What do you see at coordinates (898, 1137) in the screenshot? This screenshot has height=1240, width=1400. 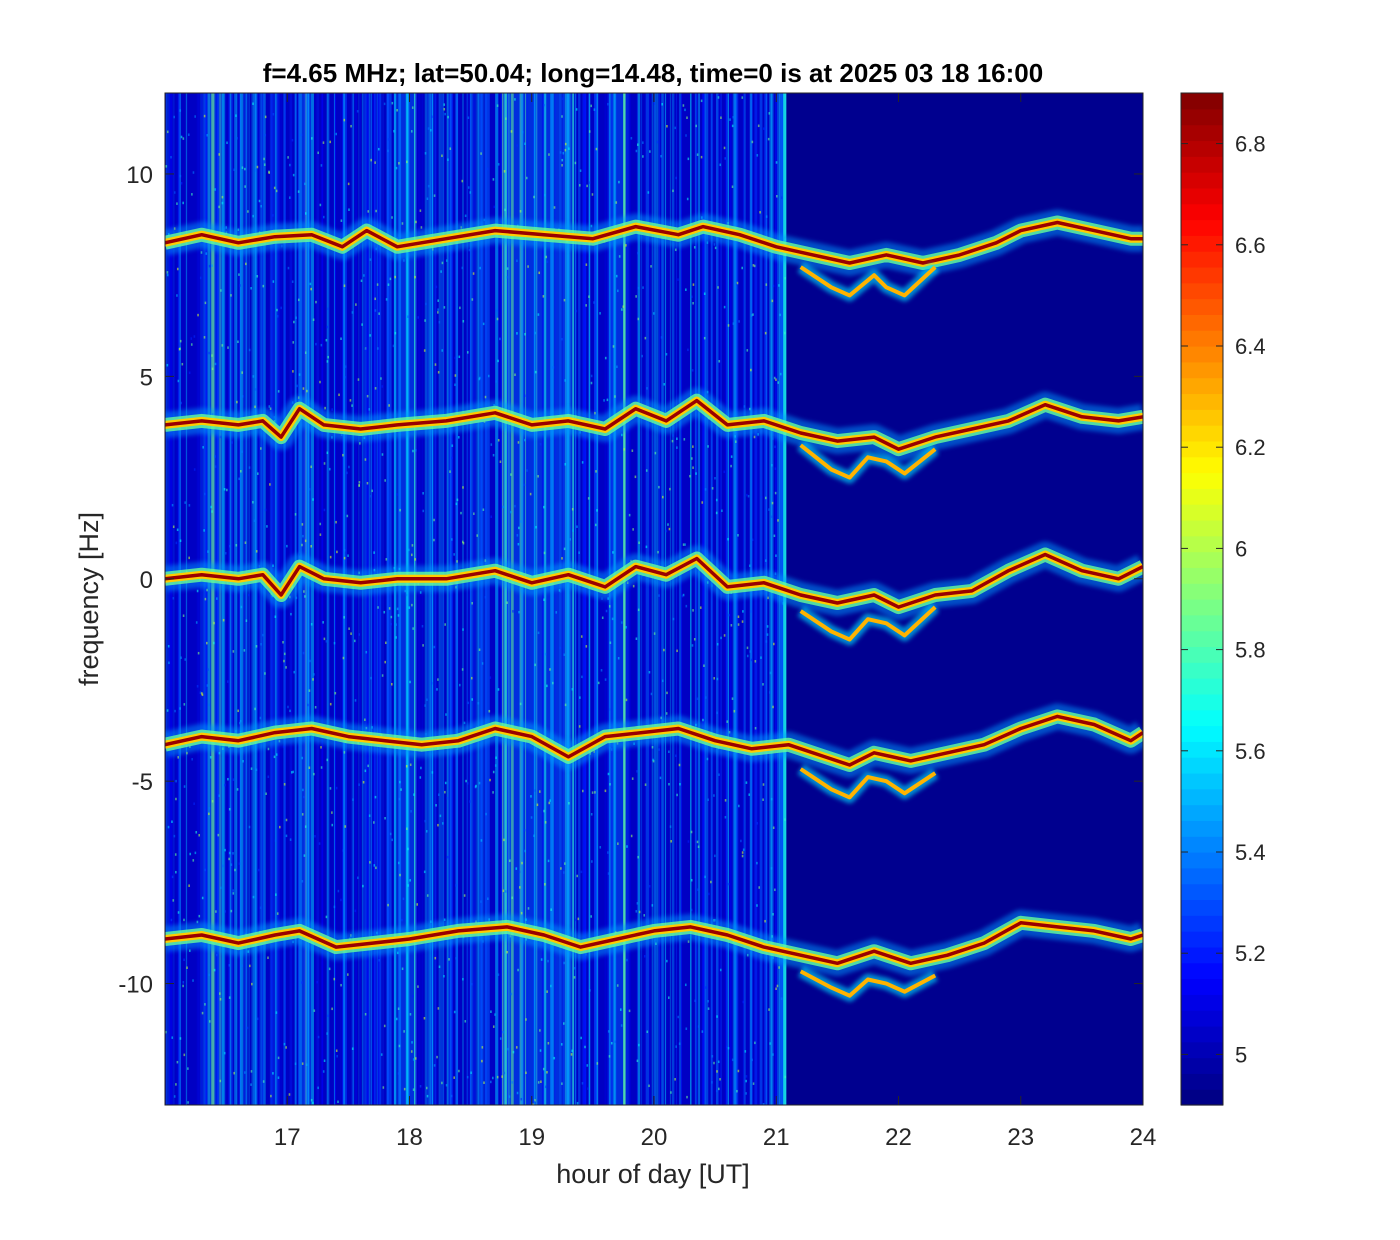 I see `x-tick-label: 22` at bounding box center [898, 1137].